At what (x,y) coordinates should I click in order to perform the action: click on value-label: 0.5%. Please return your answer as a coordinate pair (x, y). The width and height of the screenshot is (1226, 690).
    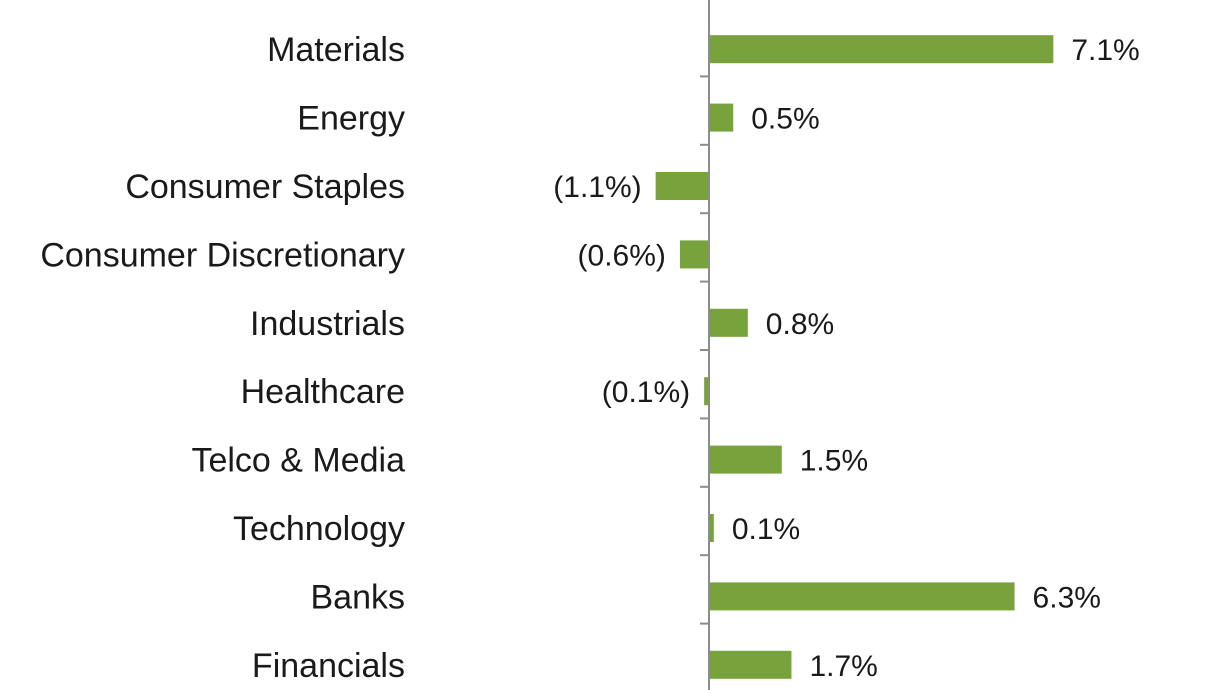
    Looking at the image, I should click on (785, 119).